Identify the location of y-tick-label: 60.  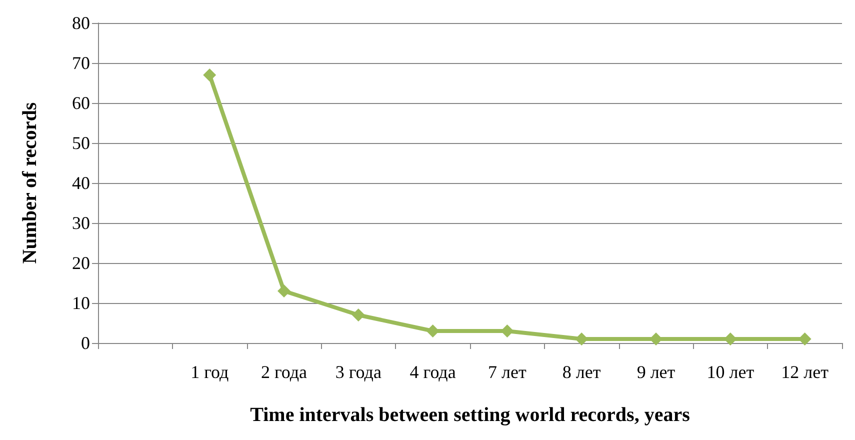
(81, 103).